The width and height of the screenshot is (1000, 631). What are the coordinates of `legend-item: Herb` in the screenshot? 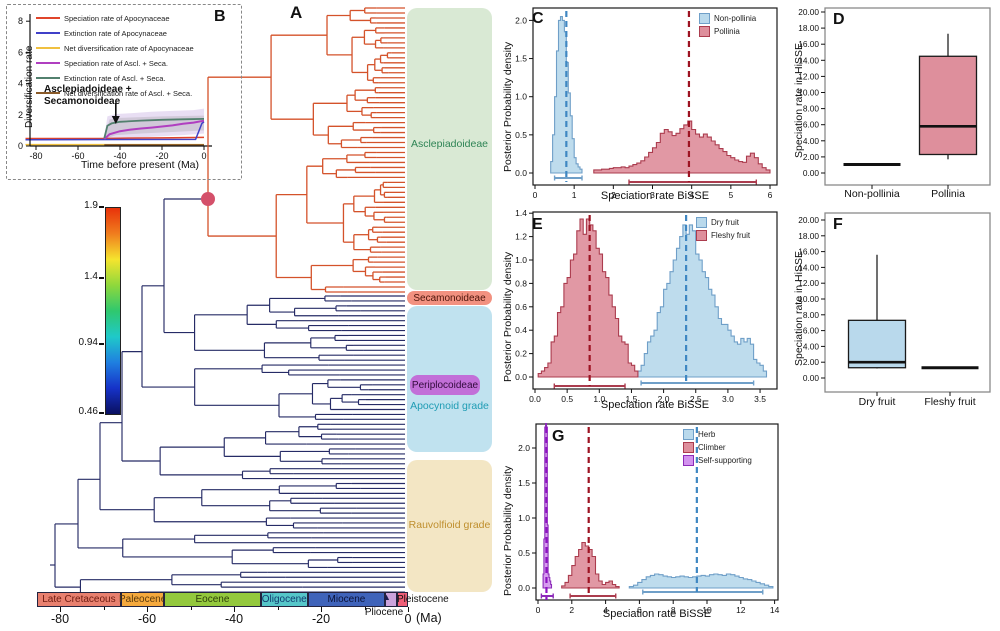 It's located at (717, 434).